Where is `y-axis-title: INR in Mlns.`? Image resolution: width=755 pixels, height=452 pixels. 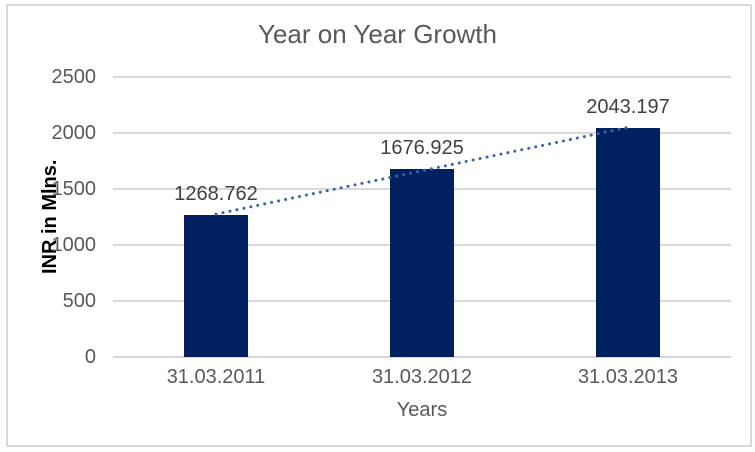 y-axis-title: INR in Mlns. is located at coordinates (50, 217).